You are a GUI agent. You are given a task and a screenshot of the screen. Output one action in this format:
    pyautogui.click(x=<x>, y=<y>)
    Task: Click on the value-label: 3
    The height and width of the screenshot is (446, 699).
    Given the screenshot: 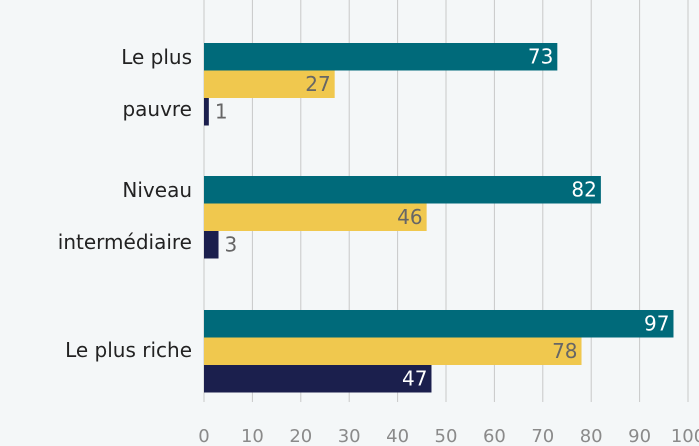 What is the action you would take?
    pyautogui.click(x=231, y=244)
    